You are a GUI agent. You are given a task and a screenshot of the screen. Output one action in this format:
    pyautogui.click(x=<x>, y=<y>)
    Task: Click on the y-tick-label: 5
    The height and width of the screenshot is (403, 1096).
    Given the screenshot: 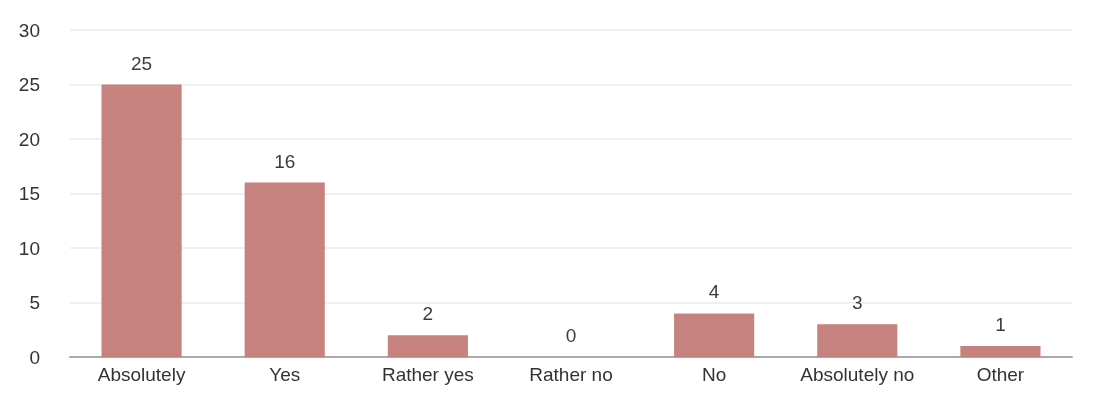 What is the action you would take?
    pyautogui.click(x=34, y=302)
    